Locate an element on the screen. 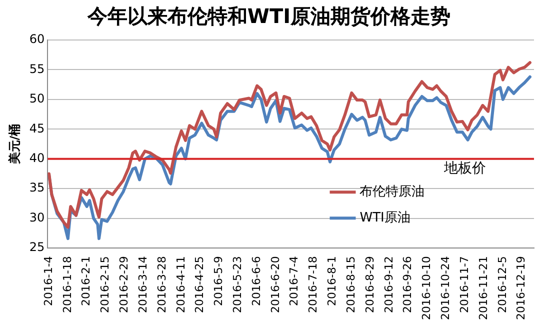 This screenshot has height=325, width=554. y-tick-label: 60 is located at coordinates (37, 39).